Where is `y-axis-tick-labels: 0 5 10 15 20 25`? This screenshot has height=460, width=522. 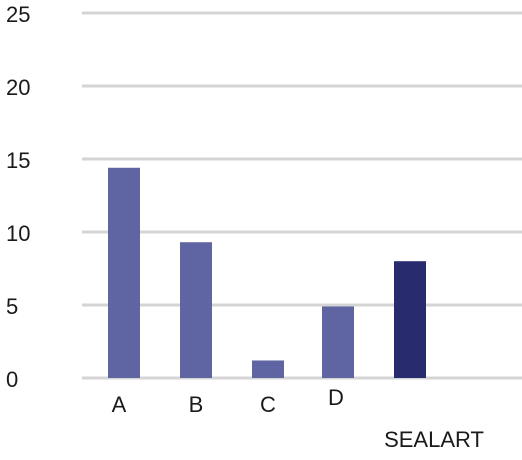
y-axis-tick-labels: 0 5 10 15 20 25 is located at coordinates (18, 197).